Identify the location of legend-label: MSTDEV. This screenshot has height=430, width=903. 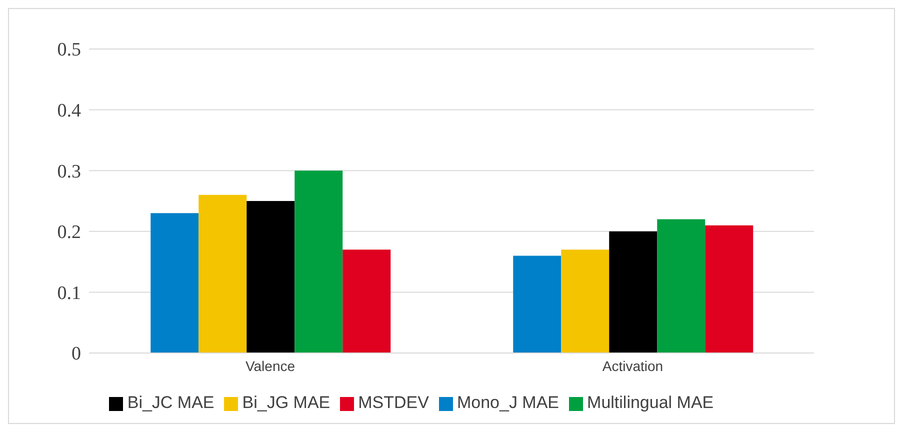
(393, 402).